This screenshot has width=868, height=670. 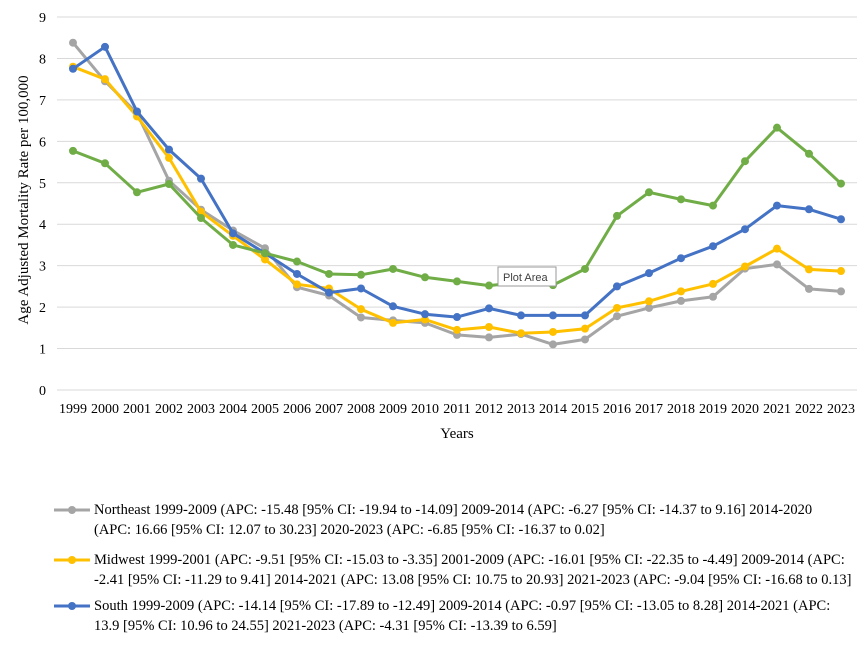 What do you see at coordinates (169, 409) in the screenshot?
I see `x-tick-label: 2002` at bounding box center [169, 409].